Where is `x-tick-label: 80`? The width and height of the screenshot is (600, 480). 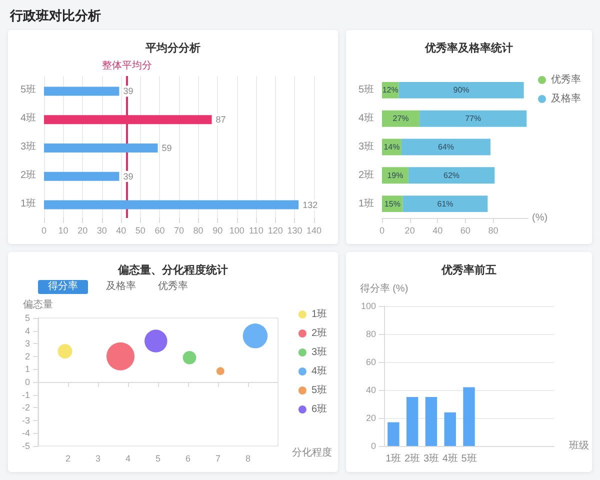 x-tick-label: 80 is located at coordinates (198, 231).